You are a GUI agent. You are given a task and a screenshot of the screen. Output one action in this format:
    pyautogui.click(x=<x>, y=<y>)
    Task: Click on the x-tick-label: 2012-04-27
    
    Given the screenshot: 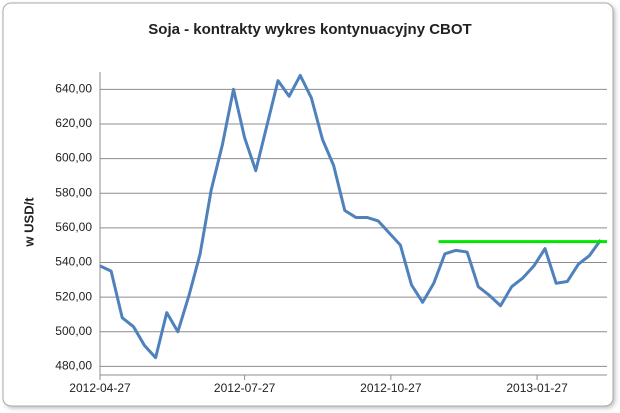 What is the action you would take?
    pyautogui.click(x=100, y=388)
    